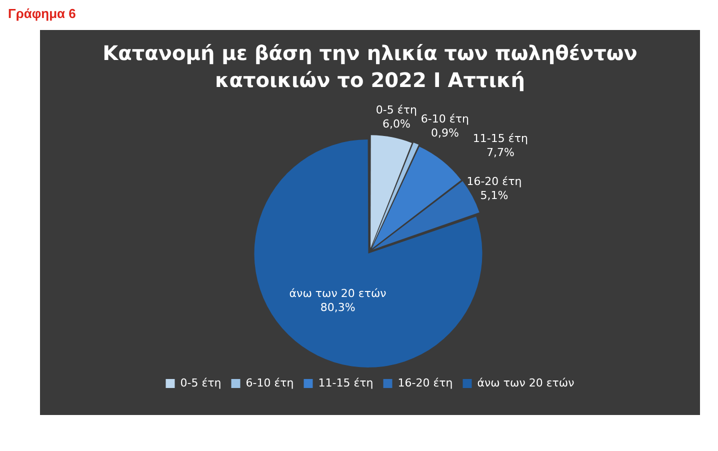 This screenshot has height=451, width=718. I want to click on data-label: 5,1%, so click(494, 195).